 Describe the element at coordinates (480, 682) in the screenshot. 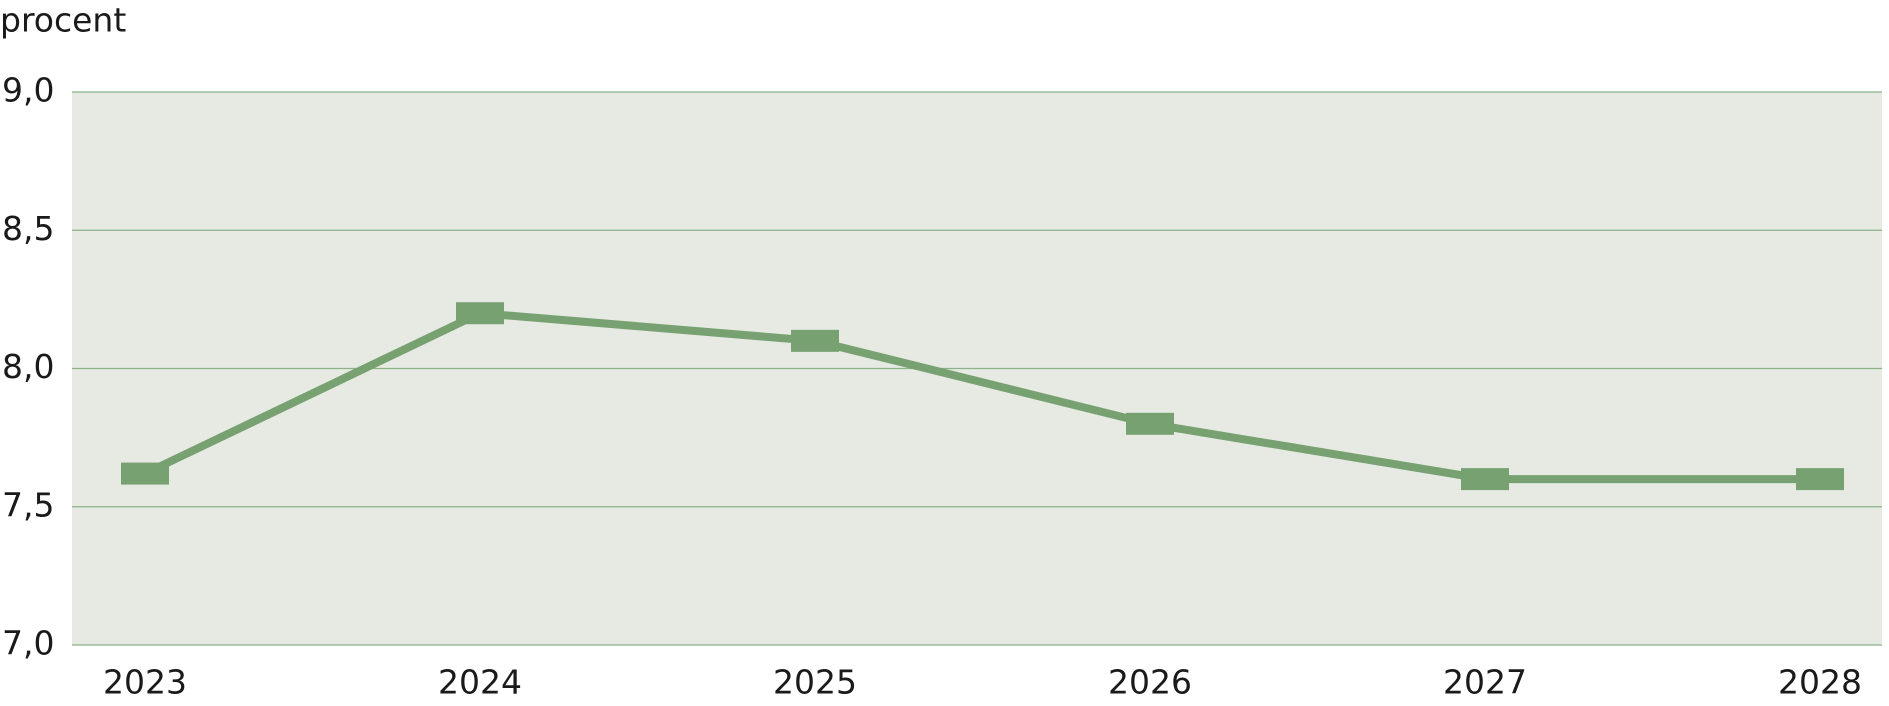

I see `x-tick-label: 2024` at that location.